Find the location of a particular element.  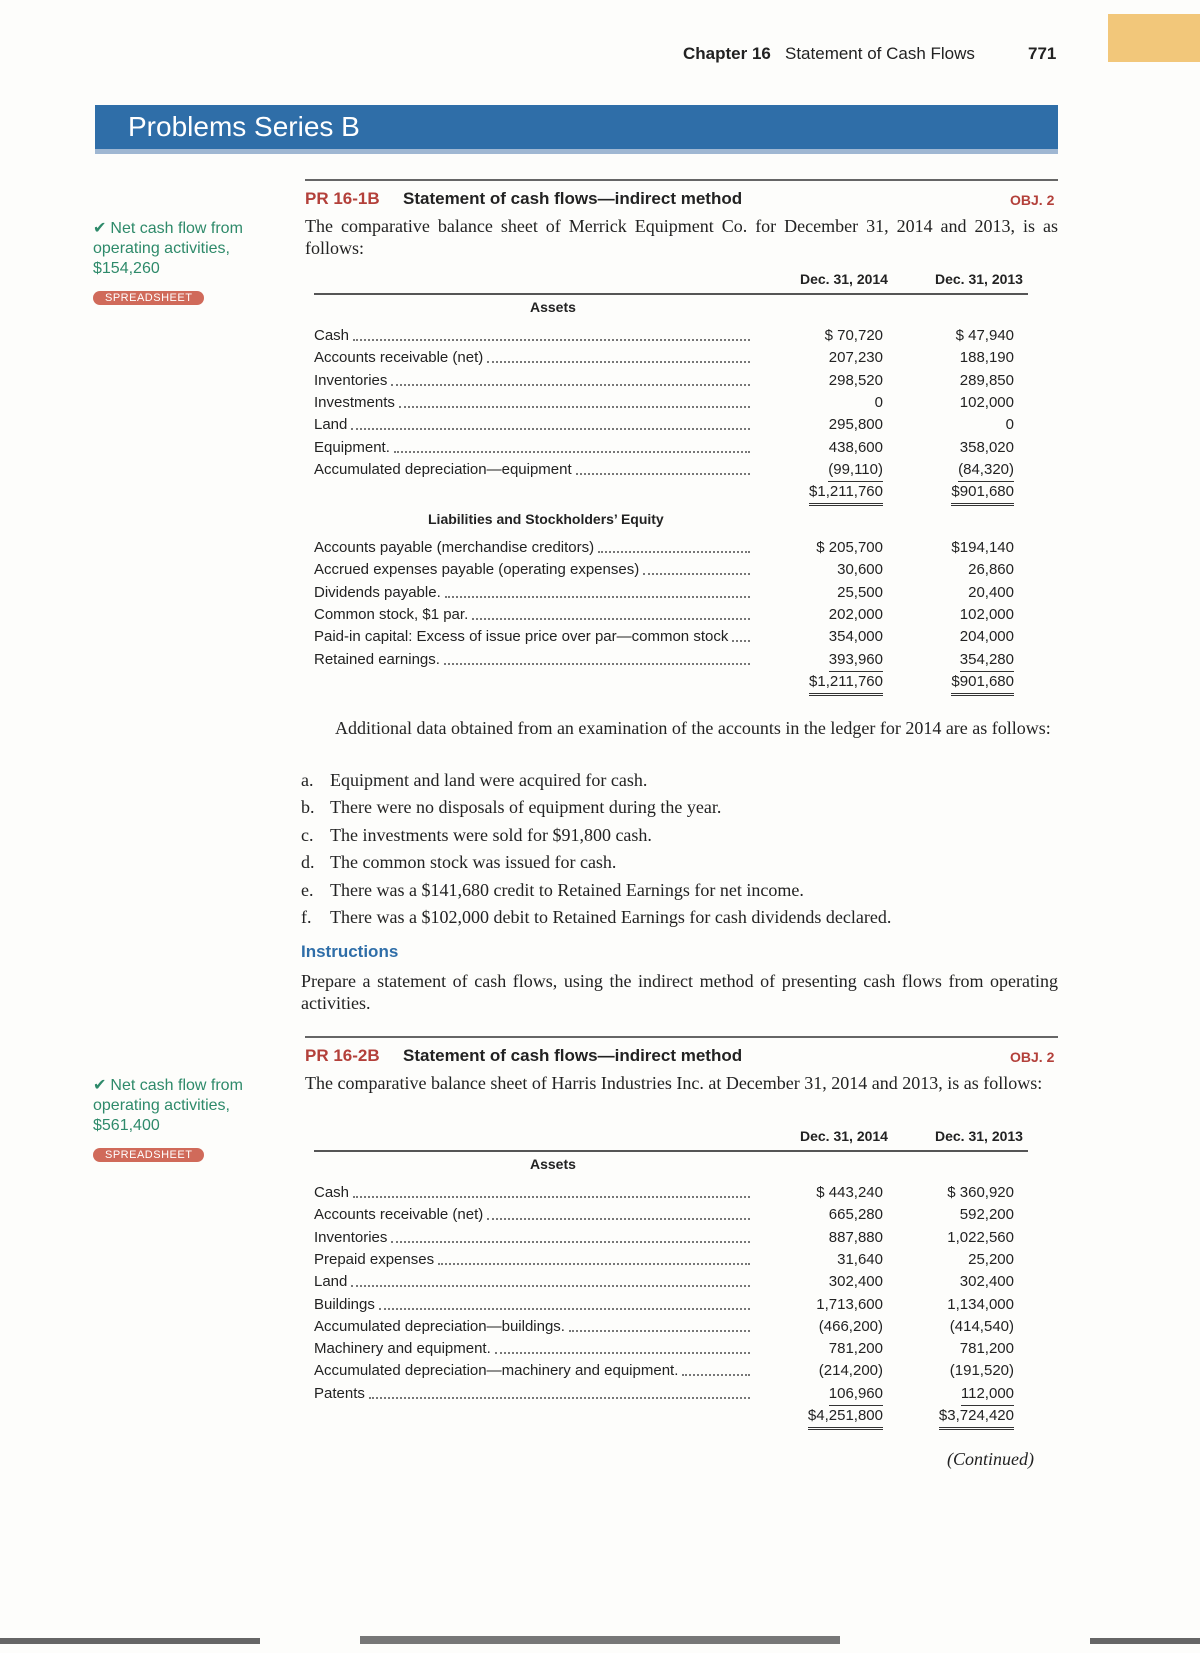

row-label: Accounts receivable (net) is located at coordinates (534, 1215).